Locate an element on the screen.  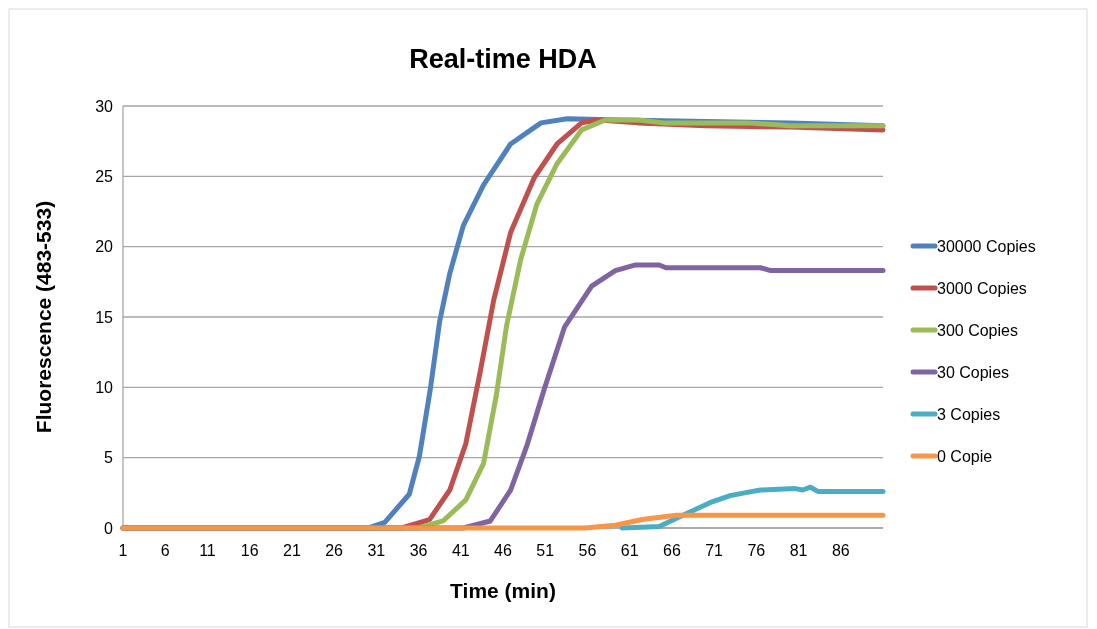
x-tick-label: 41 is located at coordinates (460, 550).